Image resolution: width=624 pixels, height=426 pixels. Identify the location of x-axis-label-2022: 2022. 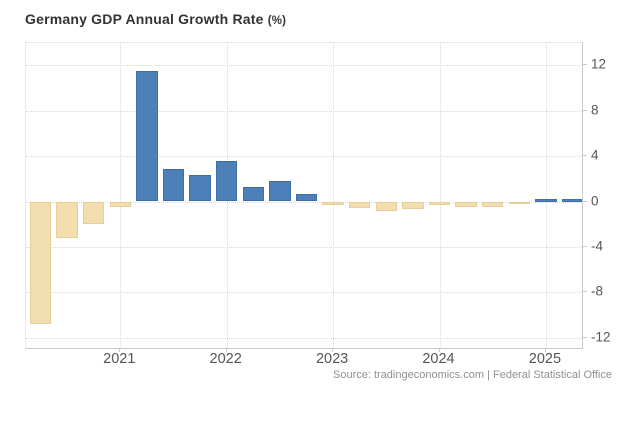
(225, 359).